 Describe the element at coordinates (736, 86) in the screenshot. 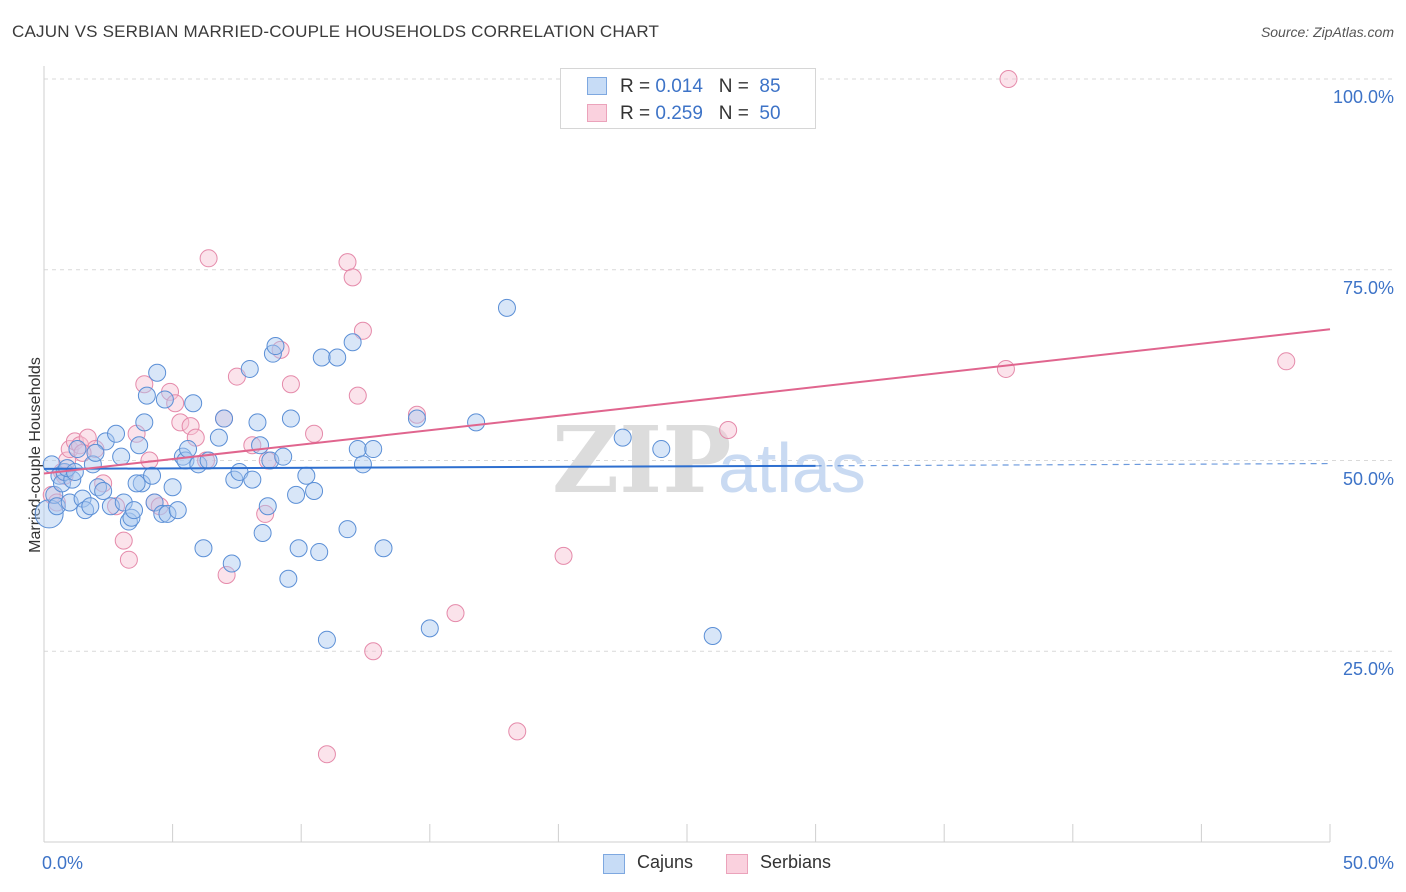

I see `n-label: N =` at that location.